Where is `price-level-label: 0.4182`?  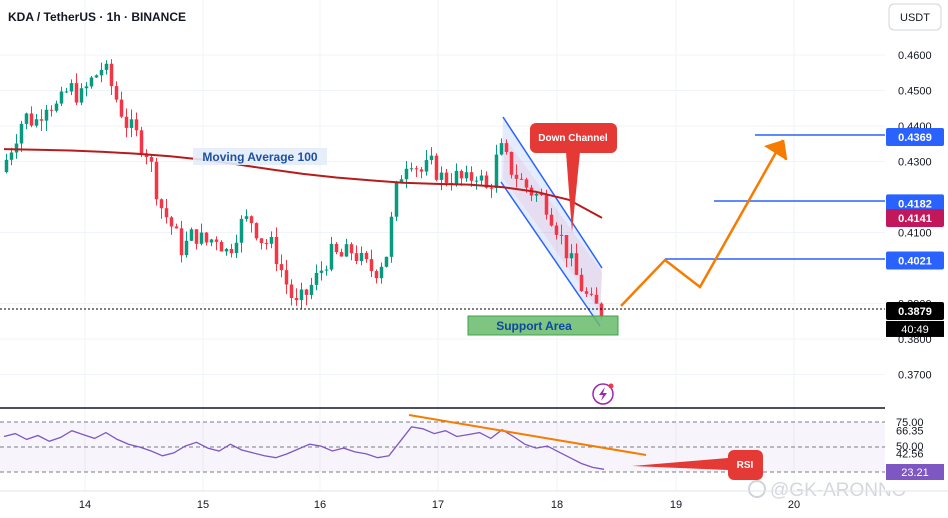
price-level-label: 0.4182 is located at coordinates (915, 204).